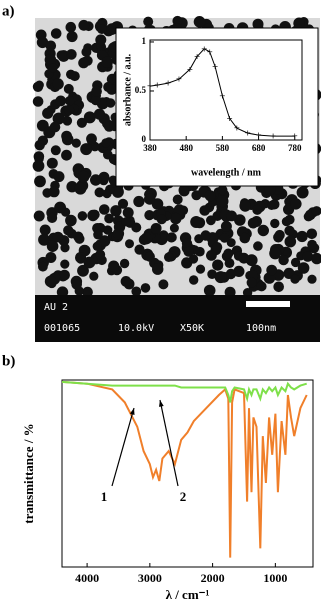  Describe the element at coordinates (150, 578) in the screenshot. I see `x-tick-label: 3000` at that location.